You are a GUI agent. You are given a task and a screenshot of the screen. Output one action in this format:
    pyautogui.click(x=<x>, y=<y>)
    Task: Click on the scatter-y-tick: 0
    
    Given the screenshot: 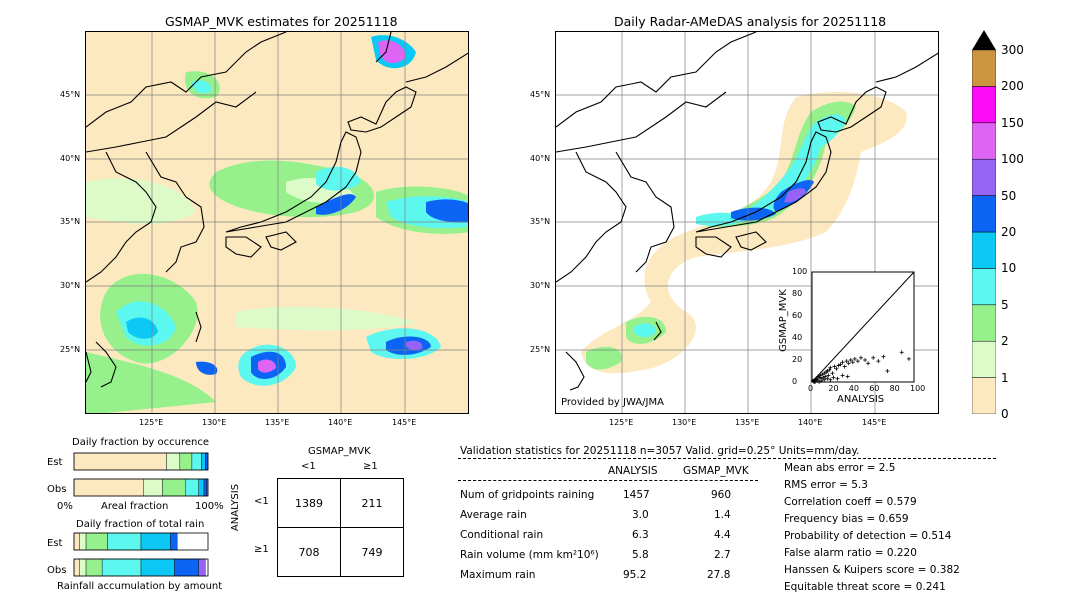 What is the action you would take?
    pyautogui.click(x=795, y=381)
    